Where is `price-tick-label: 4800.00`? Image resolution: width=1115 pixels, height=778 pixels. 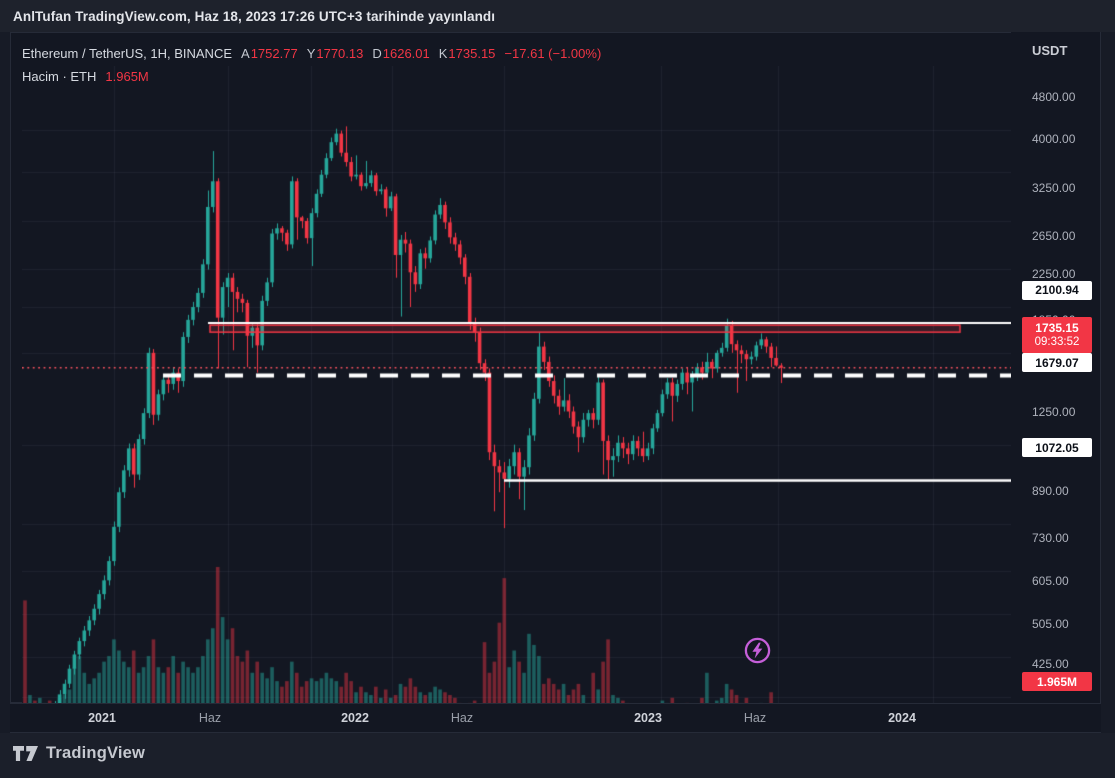 price-tick-label: 4800.00 is located at coordinates (1054, 96).